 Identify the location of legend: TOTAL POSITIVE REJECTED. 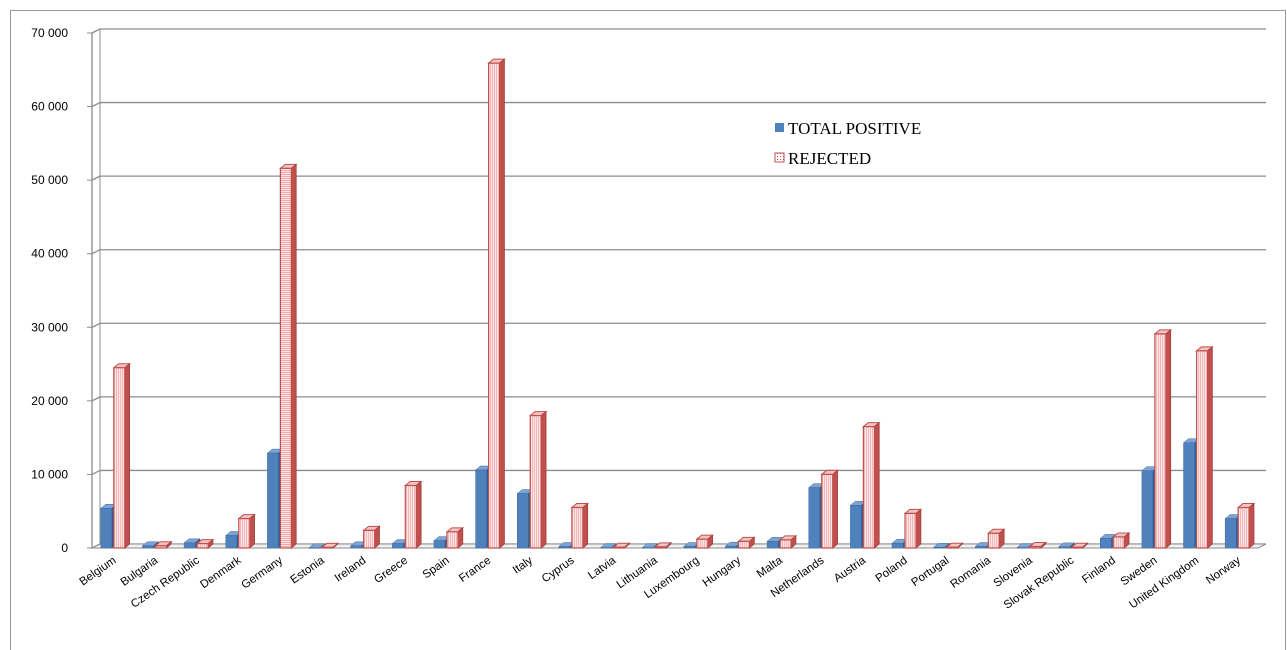
(847, 143).